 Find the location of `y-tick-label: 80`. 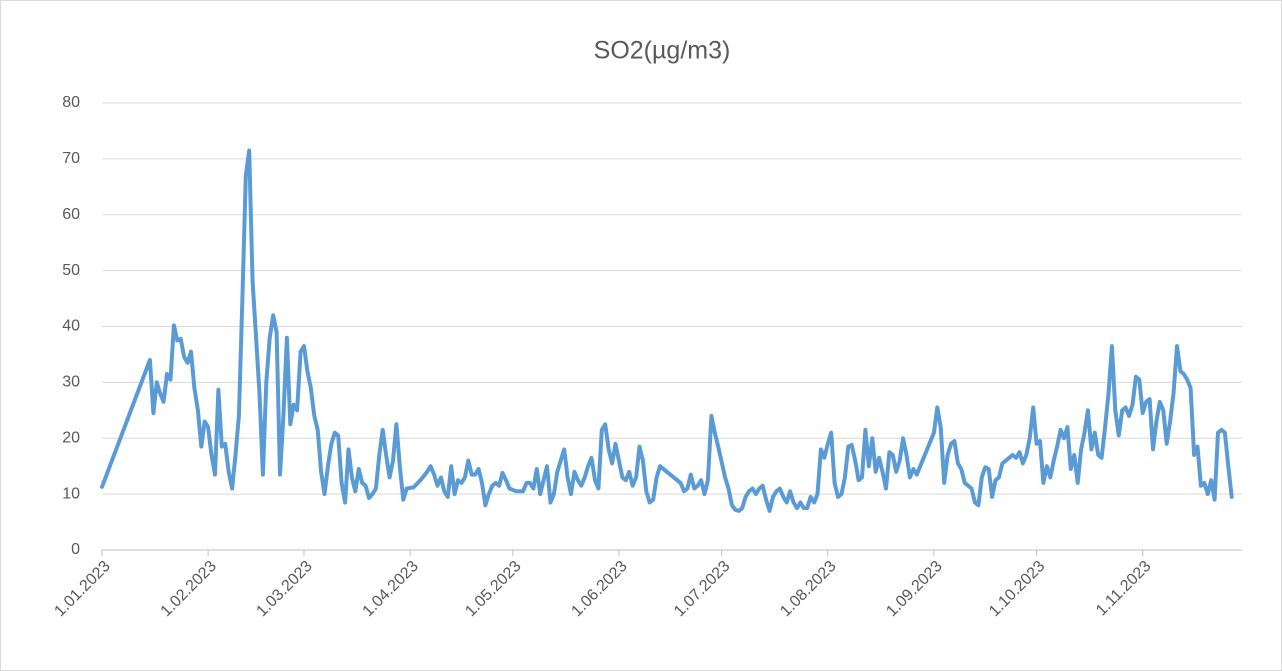

y-tick-label: 80 is located at coordinates (71, 102).